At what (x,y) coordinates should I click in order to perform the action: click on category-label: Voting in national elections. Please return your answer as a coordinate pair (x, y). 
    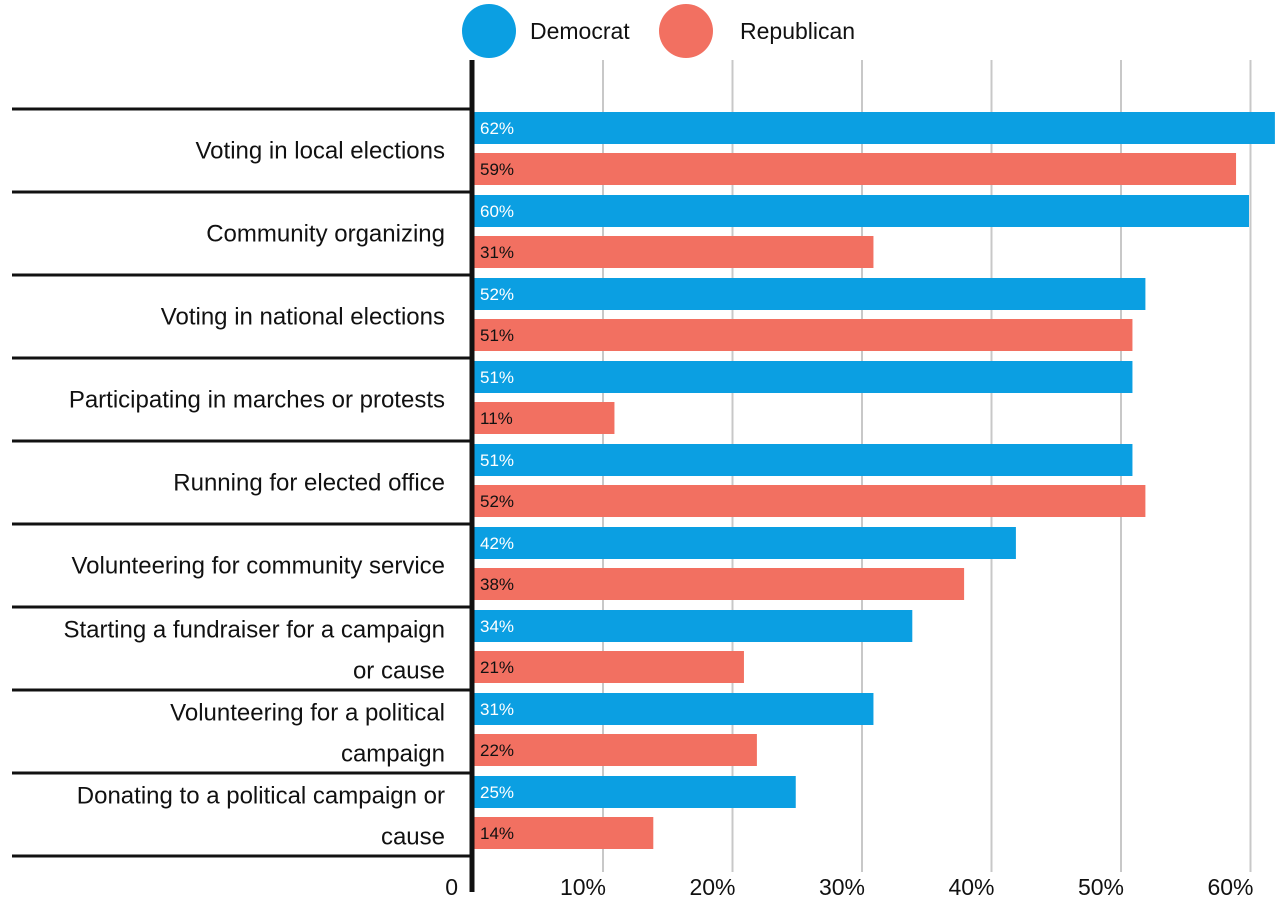
    Looking at the image, I should click on (303, 317).